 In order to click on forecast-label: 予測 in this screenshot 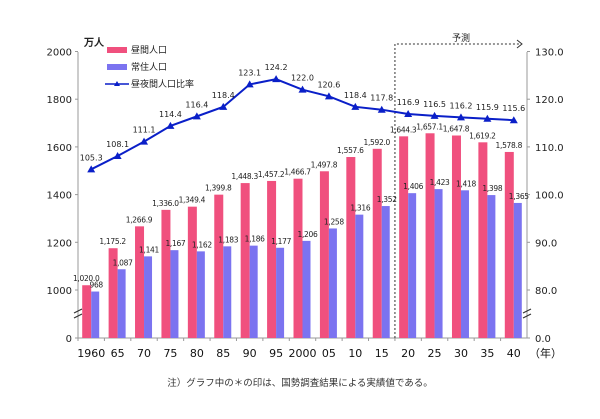, I will do `click(461, 38)`.